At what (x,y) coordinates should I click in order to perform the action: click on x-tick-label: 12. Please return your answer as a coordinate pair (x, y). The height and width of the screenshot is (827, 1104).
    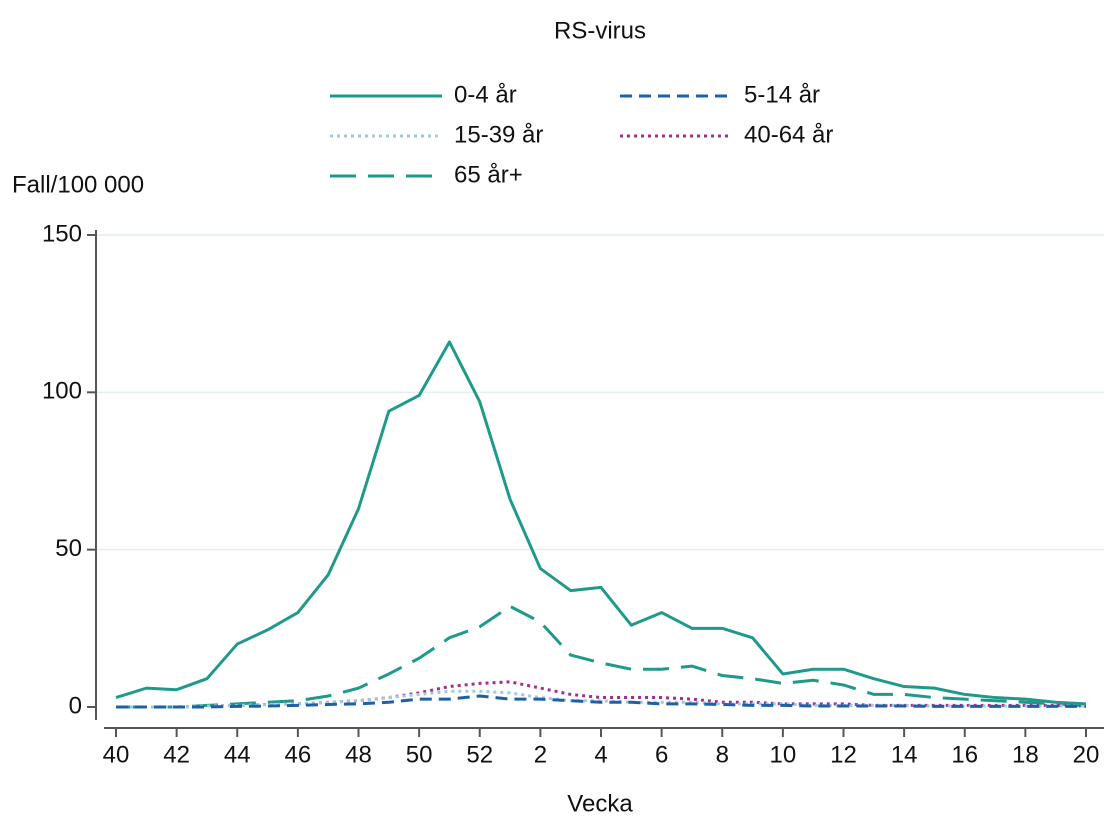
    Looking at the image, I should click on (843, 754).